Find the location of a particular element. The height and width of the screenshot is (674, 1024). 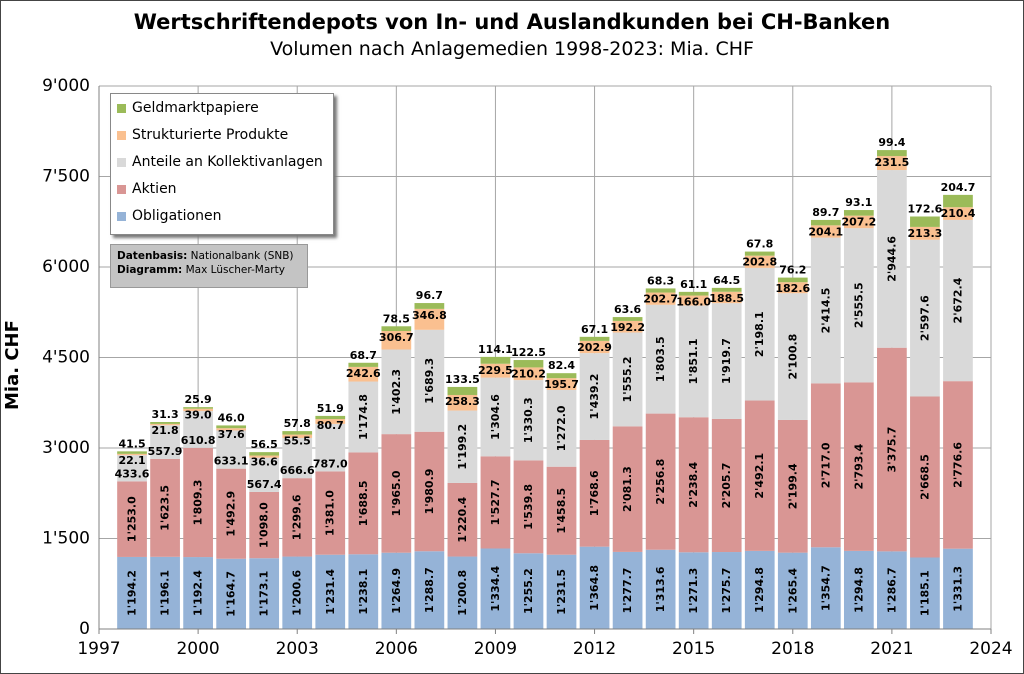

bar-aktien-2017 is located at coordinates (759, 475).